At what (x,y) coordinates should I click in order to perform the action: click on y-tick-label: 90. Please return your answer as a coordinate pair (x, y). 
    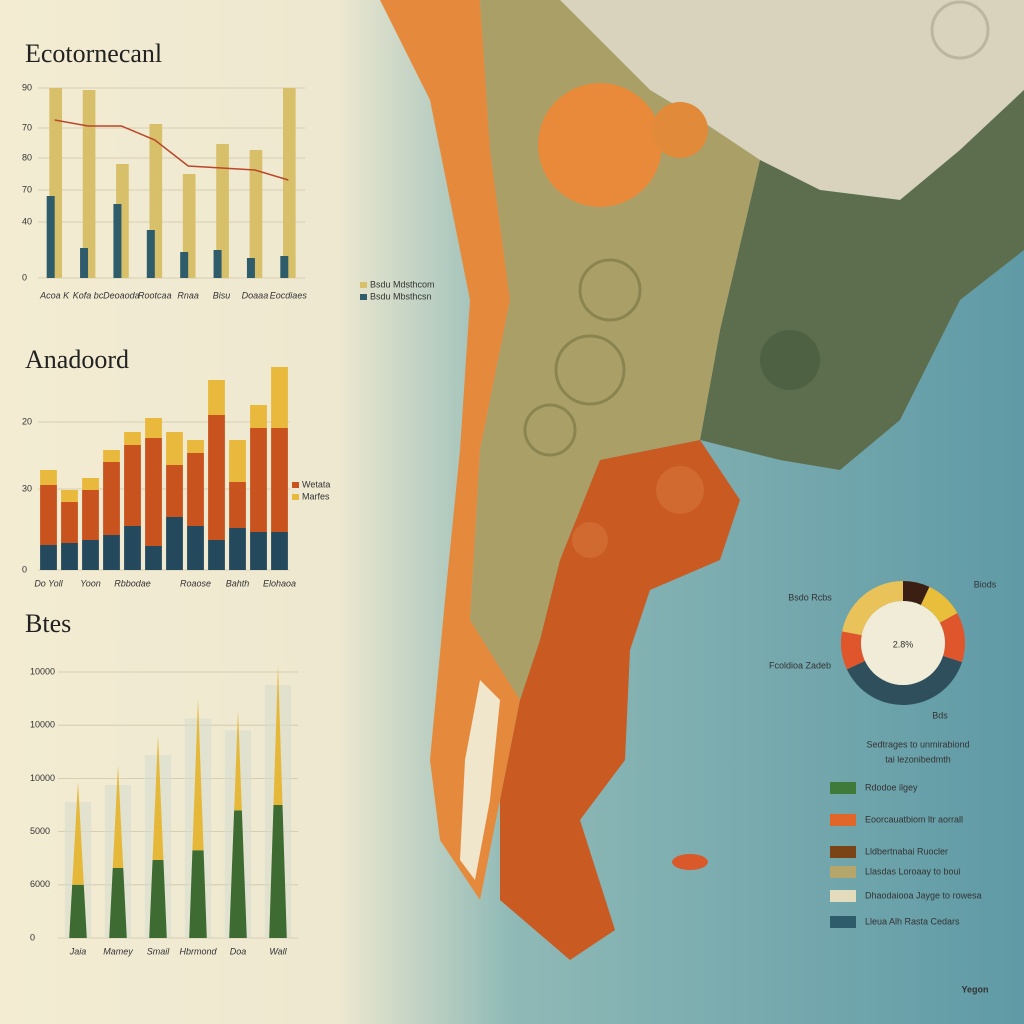
    Looking at the image, I should click on (27, 87).